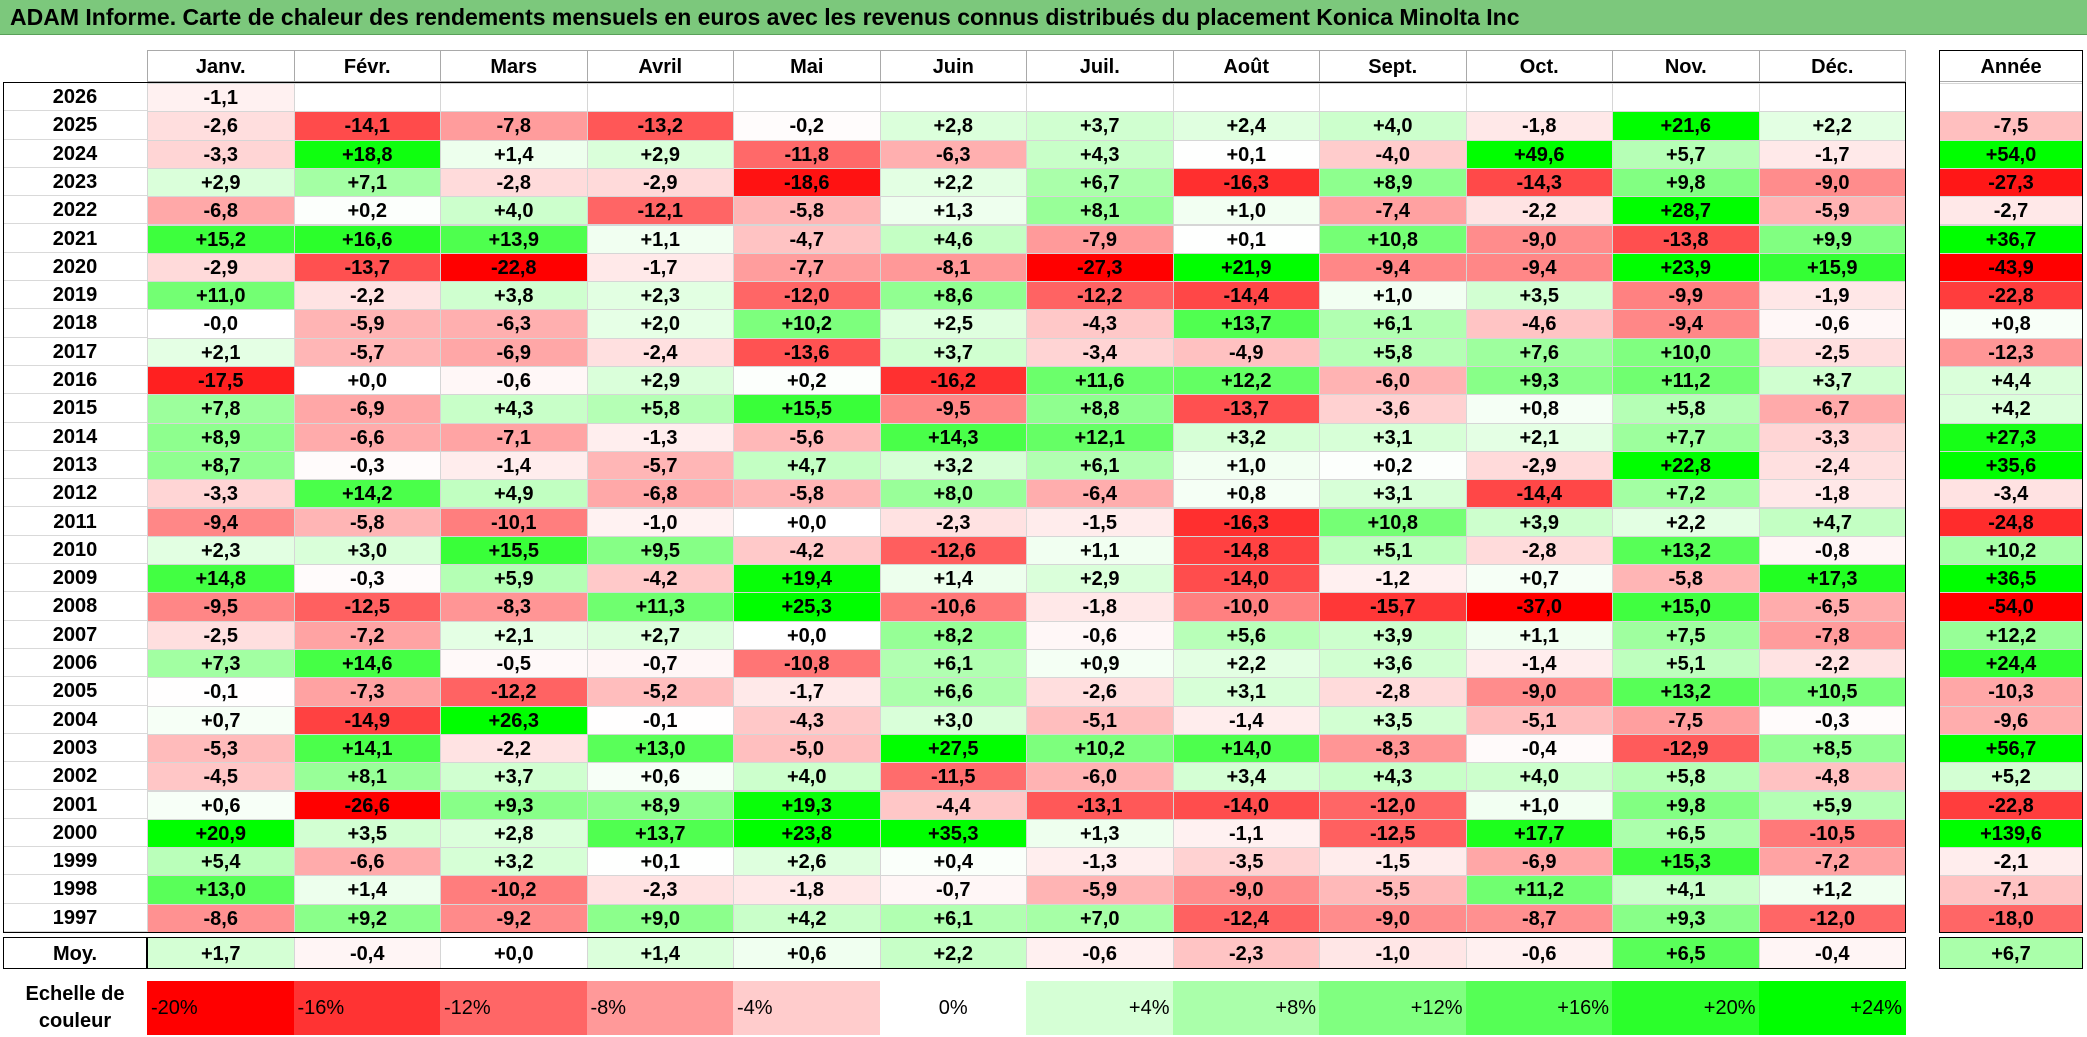 The width and height of the screenshot is (2087, 1037). Describe the element at coordinates (514, 66) in the screenshot. I see `column-header-2: Mars` at that location.